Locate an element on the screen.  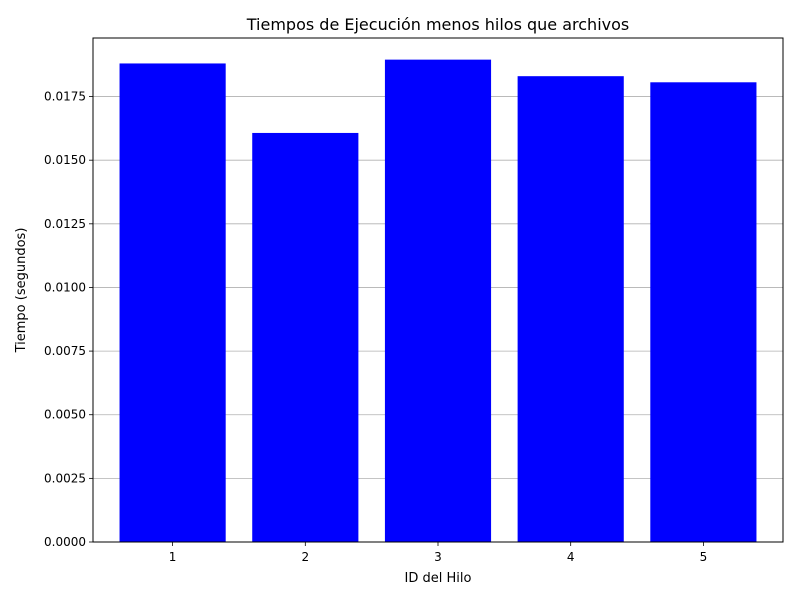
x-axis-ticks: 1 2 3 4 5 is located at coordinates (438, 553).